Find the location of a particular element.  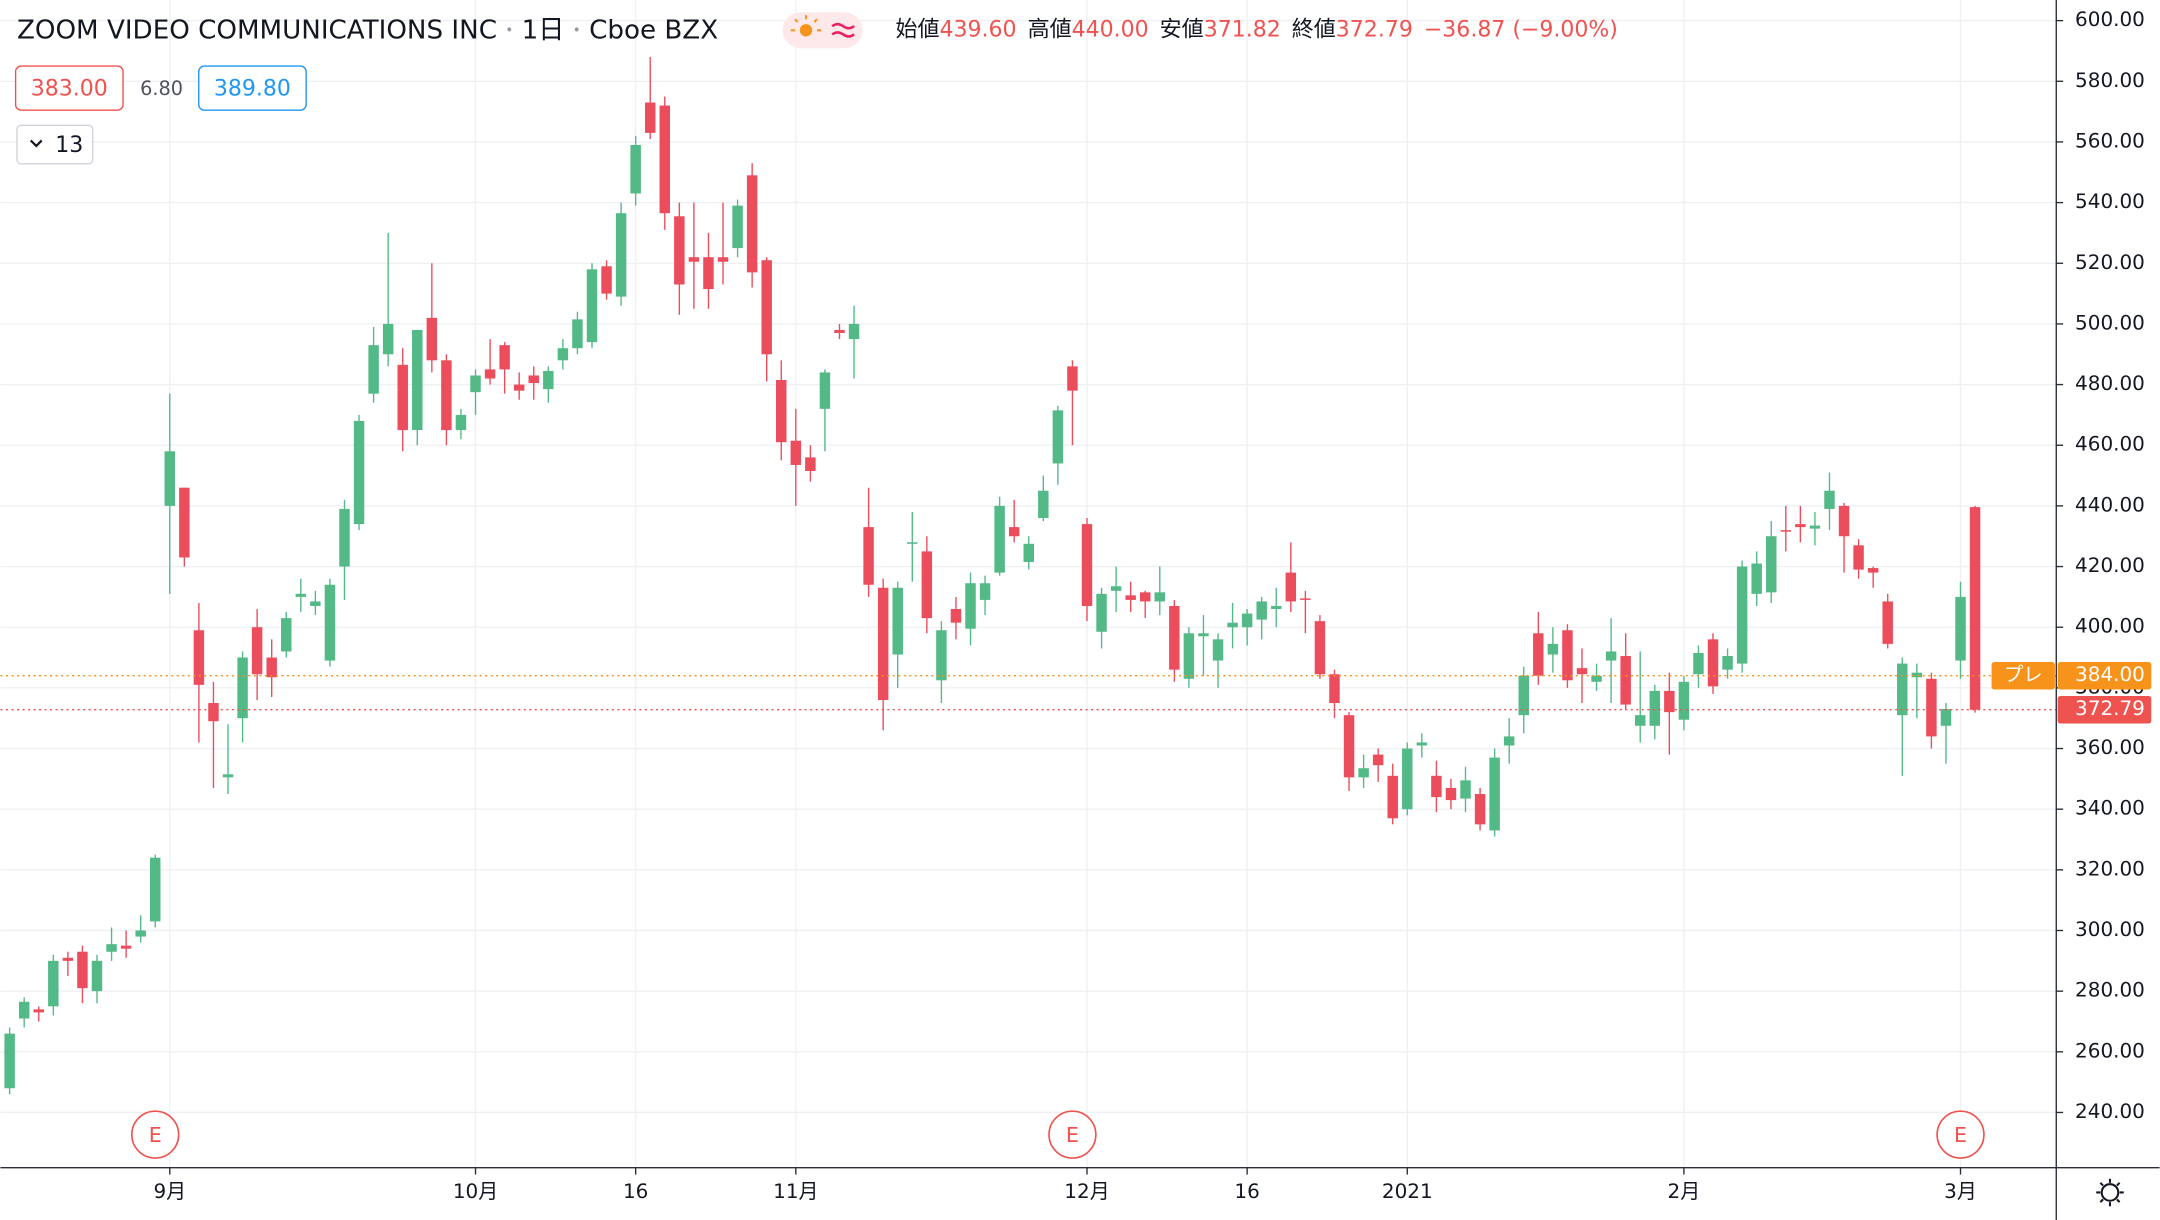

x-tick-label: 16 is located at coordinates (1246, 1191).